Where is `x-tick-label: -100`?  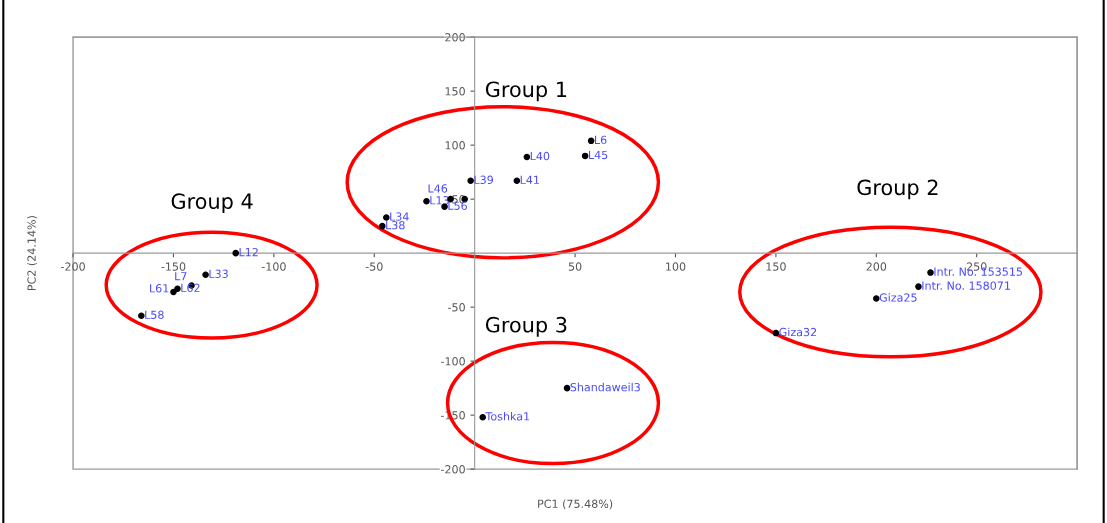 x-tick-label: -100 is located at coordinates (273, 266).